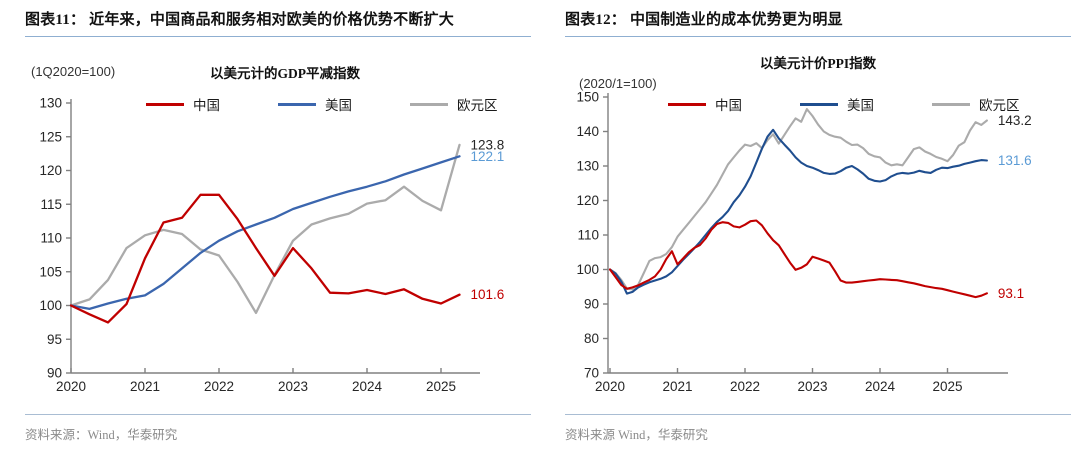  I want to click on y-tick-label: 150, so click(587, 97).